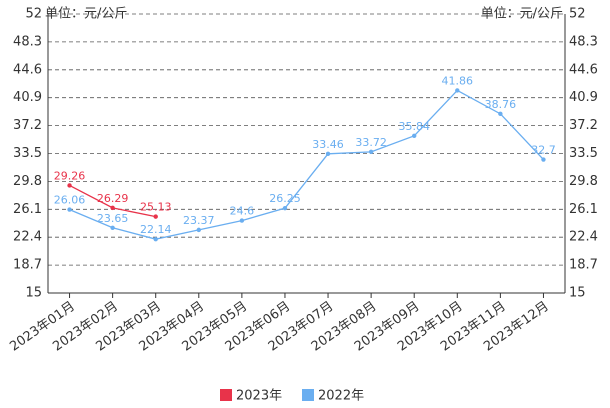 The height and width of the screenshot is (408, 610). What do you see at coordinates (27, 209) in the screenshot?
I see `y-tick-label: 26.1` at bounding box center [27, 209].